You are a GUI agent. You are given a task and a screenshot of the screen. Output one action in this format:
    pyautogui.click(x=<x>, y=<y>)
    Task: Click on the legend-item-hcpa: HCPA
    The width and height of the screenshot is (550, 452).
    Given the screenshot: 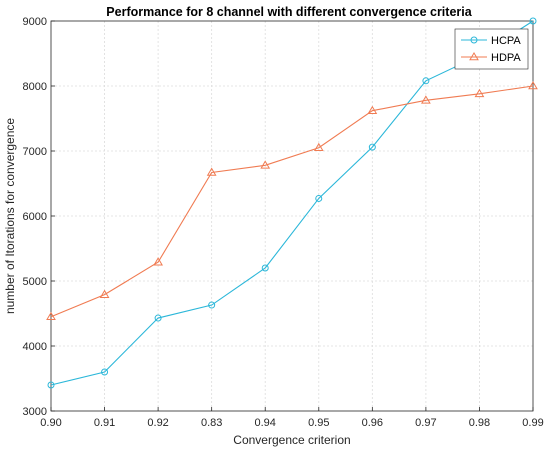 What is the action you would take?
    pyautogui.click(x=491, y=41)
    